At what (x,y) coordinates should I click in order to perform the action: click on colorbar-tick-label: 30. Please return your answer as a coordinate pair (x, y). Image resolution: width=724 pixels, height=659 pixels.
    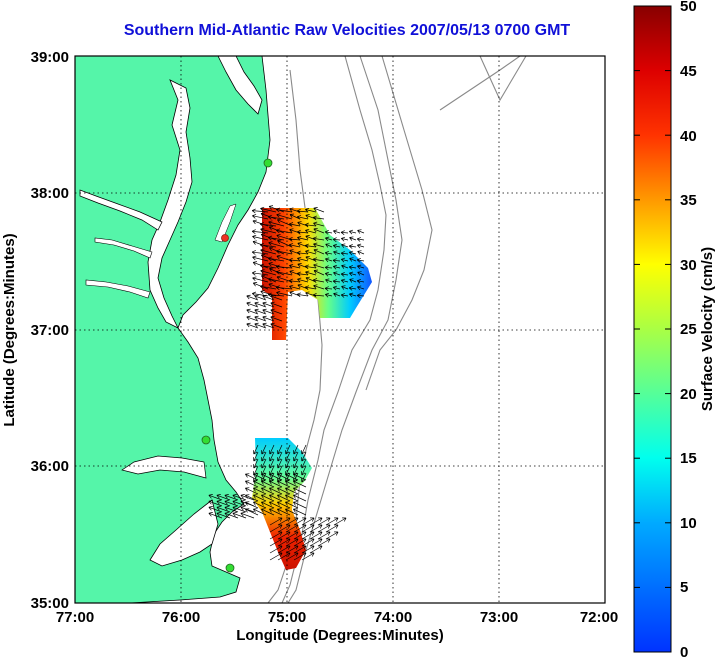
    Looking at the image, I should click on (688, 265).